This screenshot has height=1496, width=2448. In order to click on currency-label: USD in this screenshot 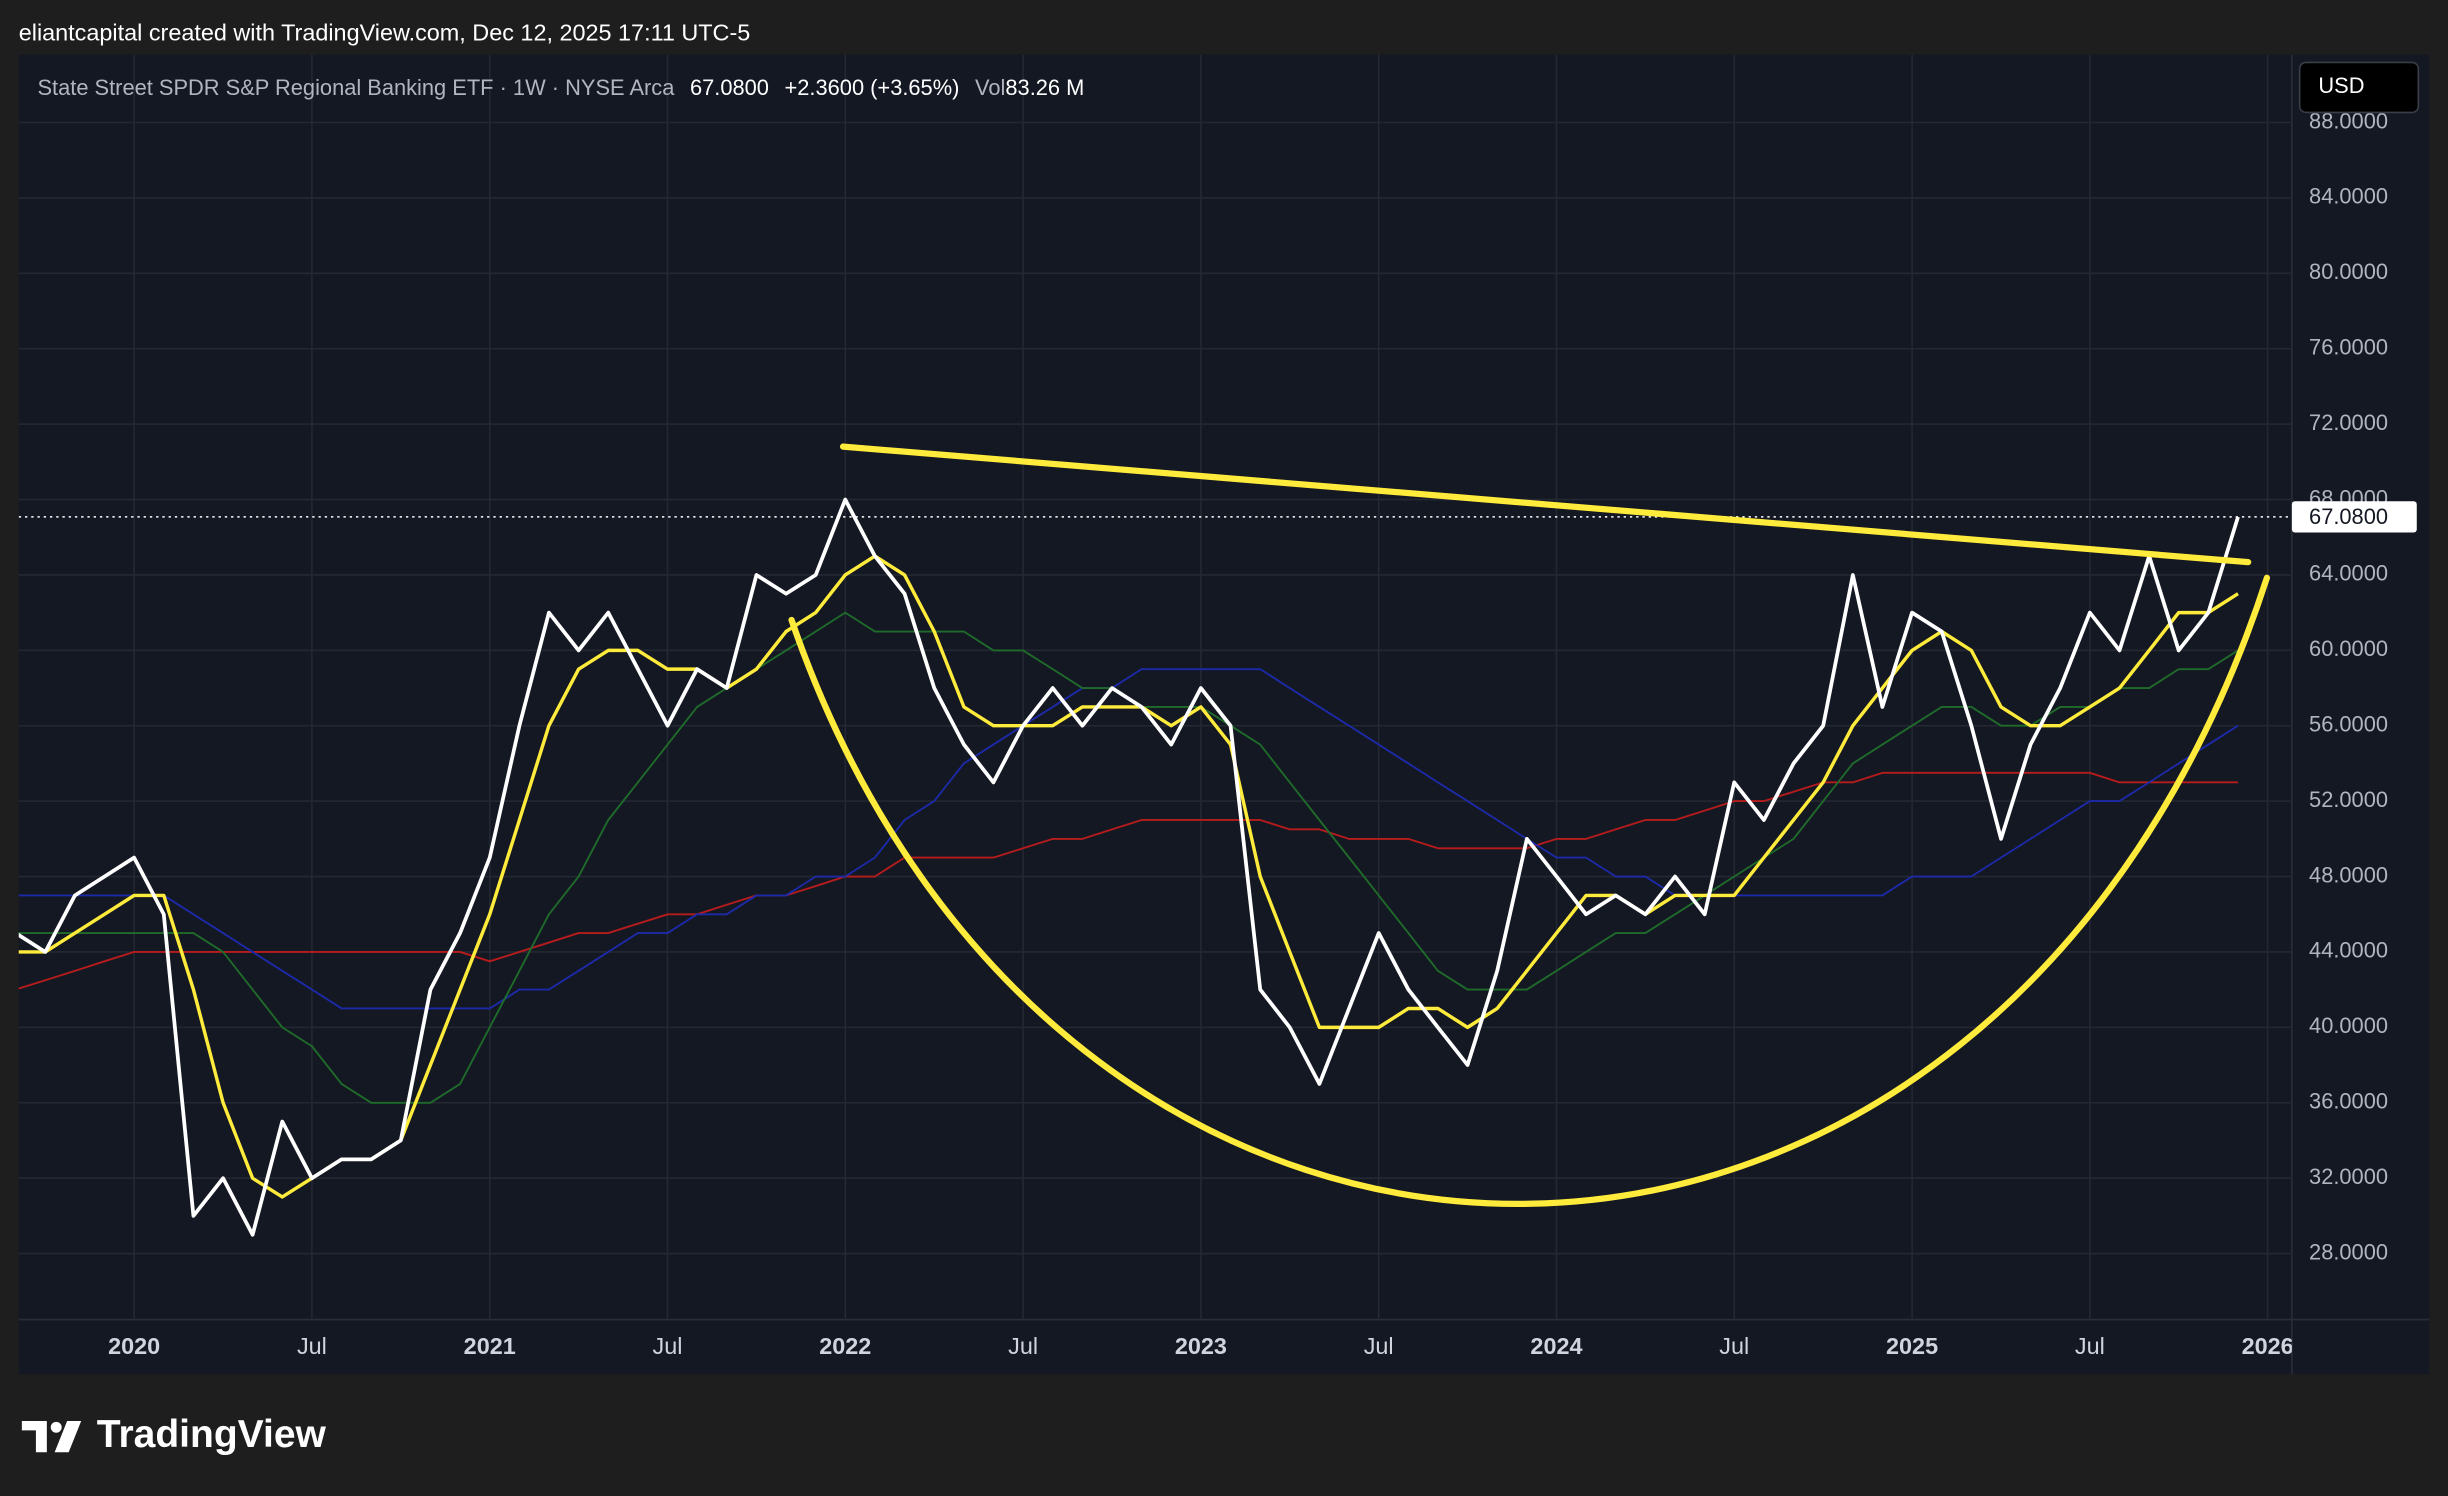, I will do `click(2341, 85)`.